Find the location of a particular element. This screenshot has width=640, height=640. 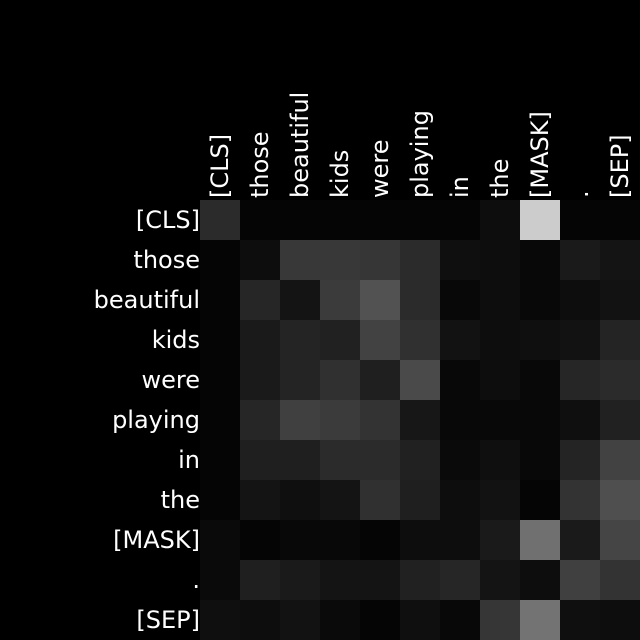

column-label: . is located at coordinates (580, 194).